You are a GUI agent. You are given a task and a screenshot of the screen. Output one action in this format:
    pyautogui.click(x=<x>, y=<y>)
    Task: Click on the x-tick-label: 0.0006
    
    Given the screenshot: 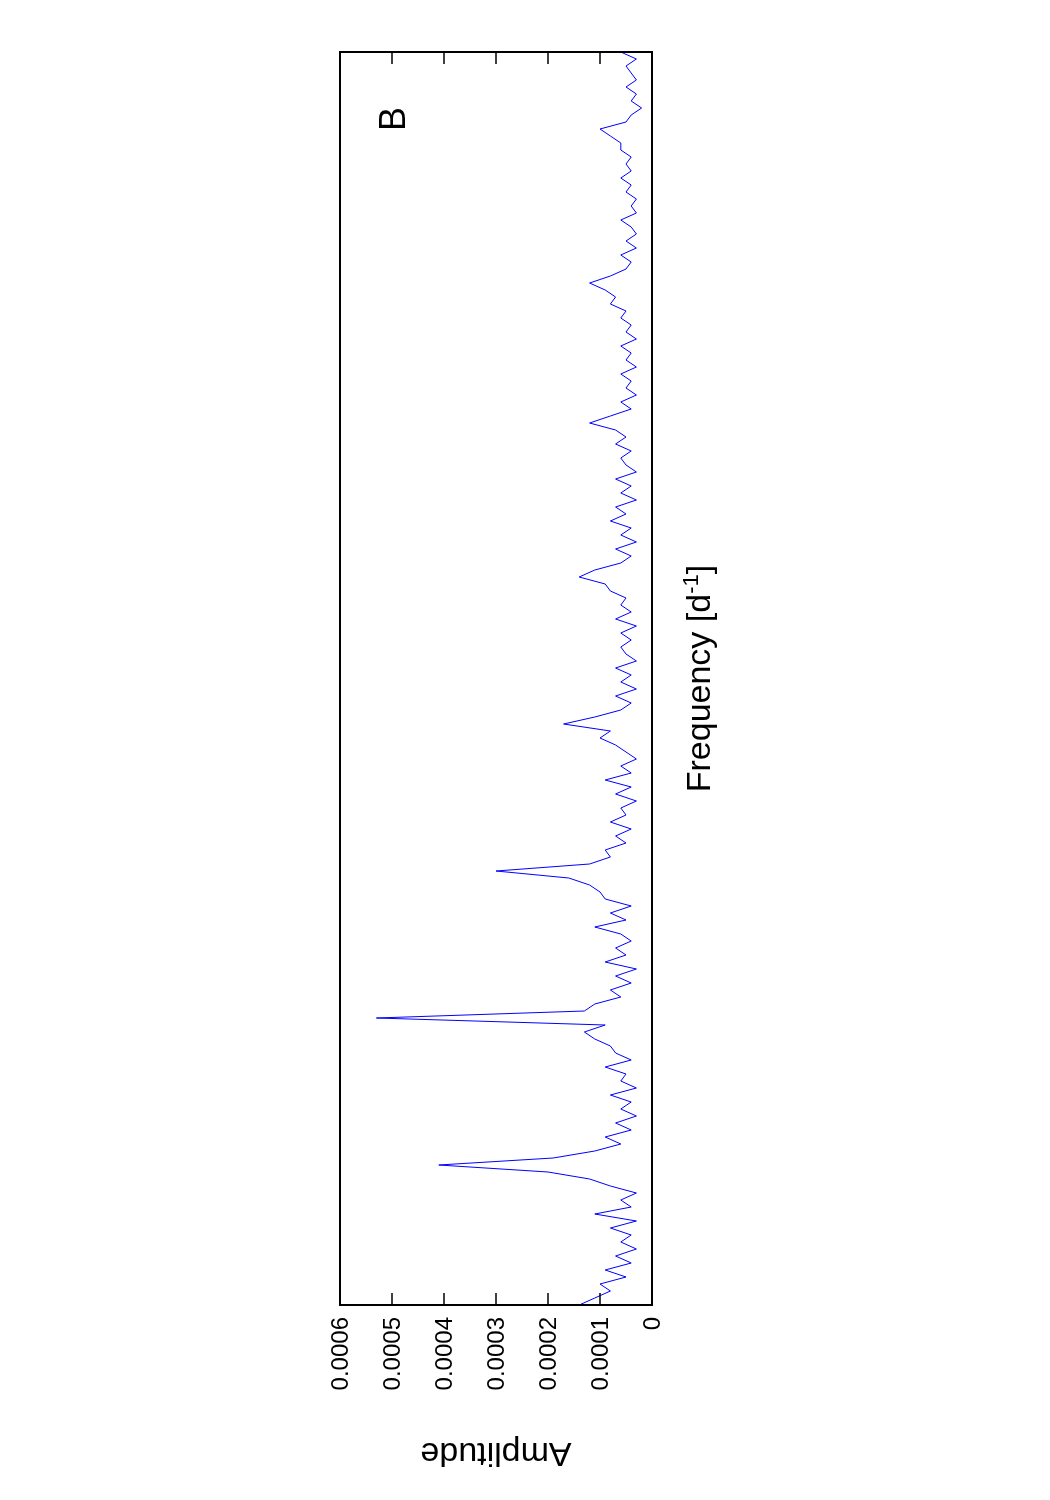 What is the action you would take?
    pyautogui.click(x=340, y=1354)
    